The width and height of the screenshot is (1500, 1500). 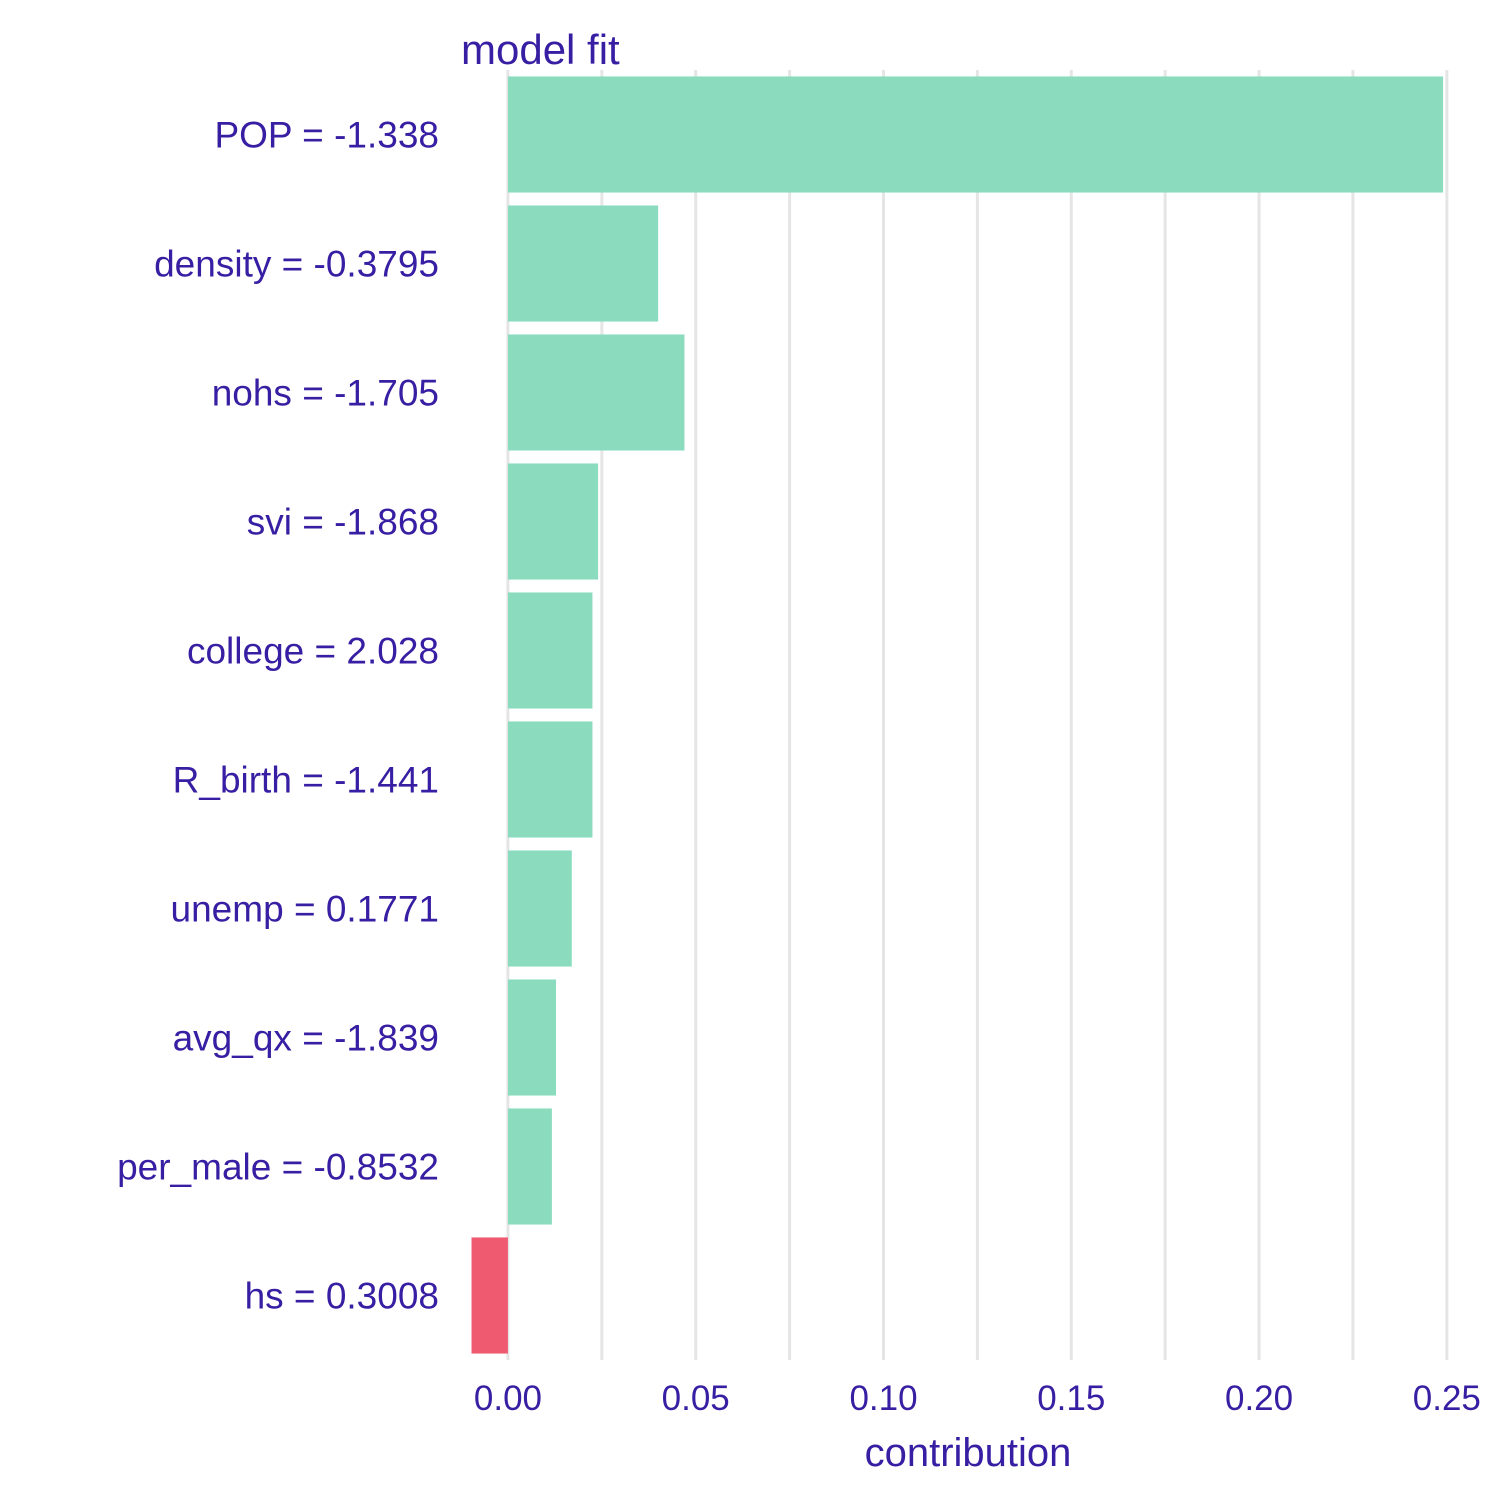 I want to click on x-tick-label: 0.20, so click(x=1259, y=1398).